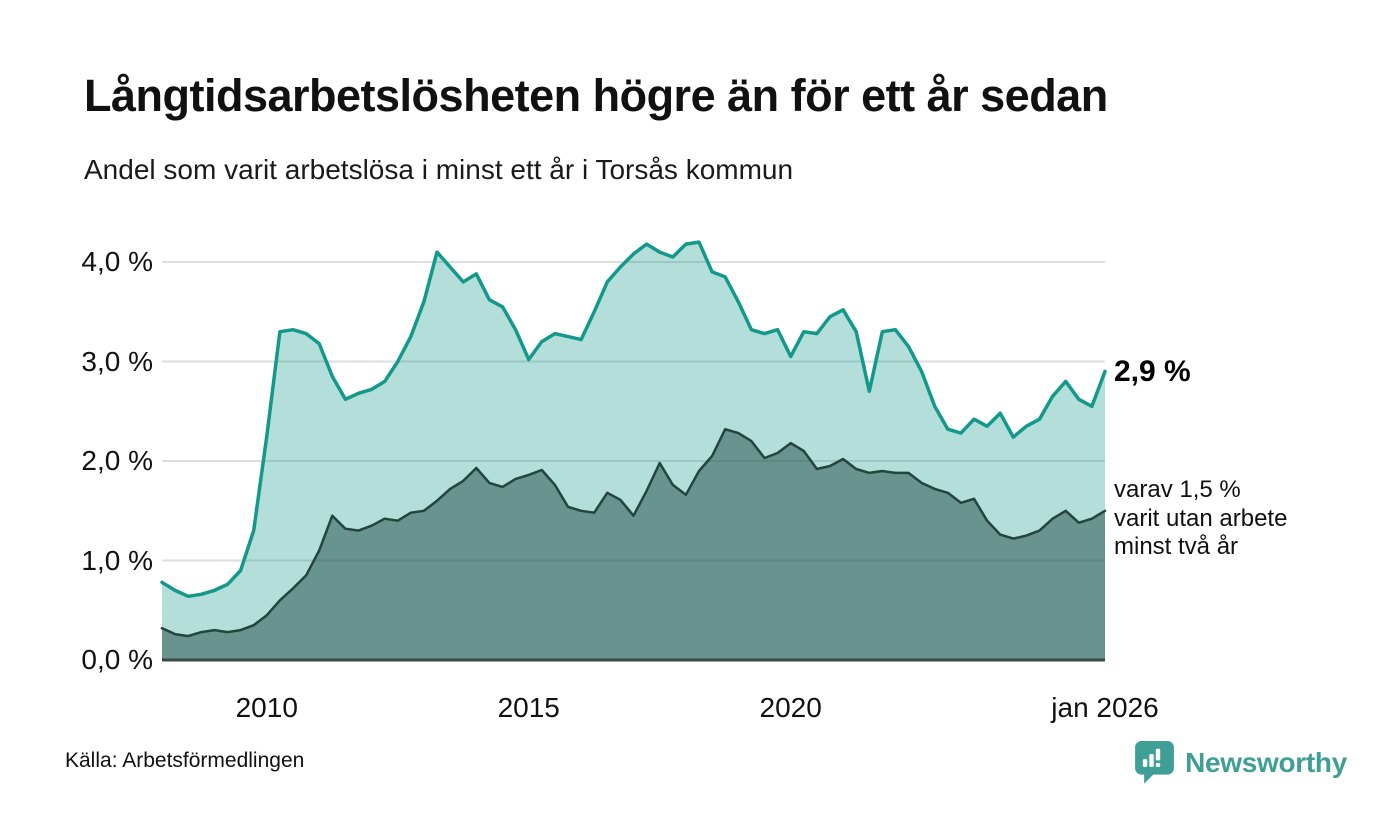 The image size is (1400, 840). What do you see at coordinates (1105, 707) in the screenshot?
I see `x-tick-label: jan 2026` at bounding box center [1105, 707].